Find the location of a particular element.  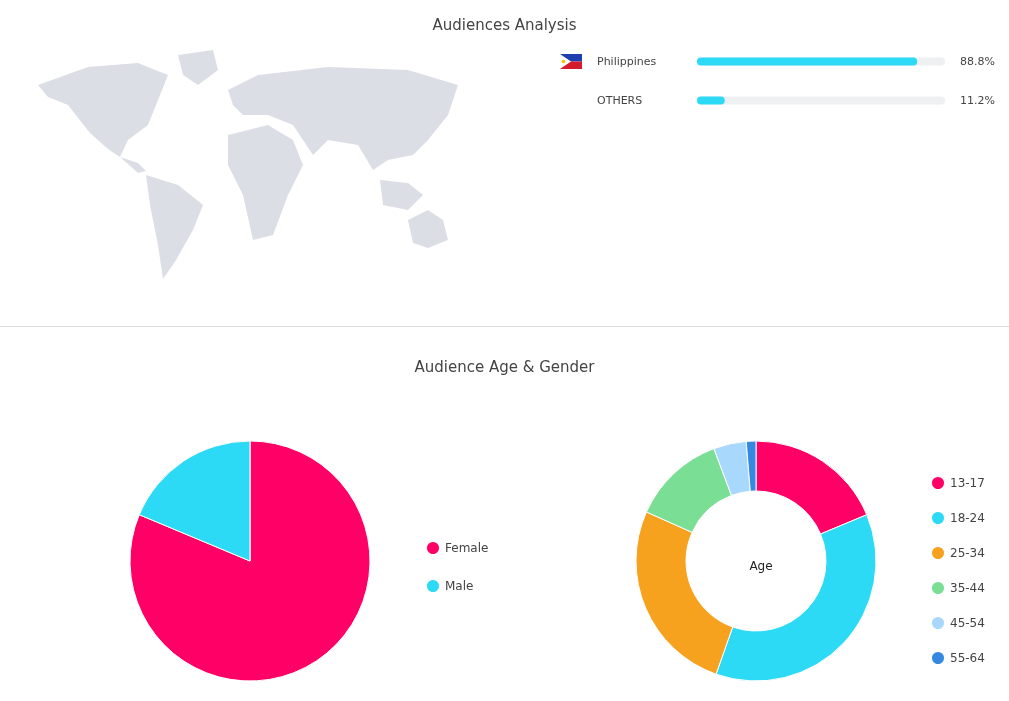

data-label: 11.2% is located at coordinates (977, 100).